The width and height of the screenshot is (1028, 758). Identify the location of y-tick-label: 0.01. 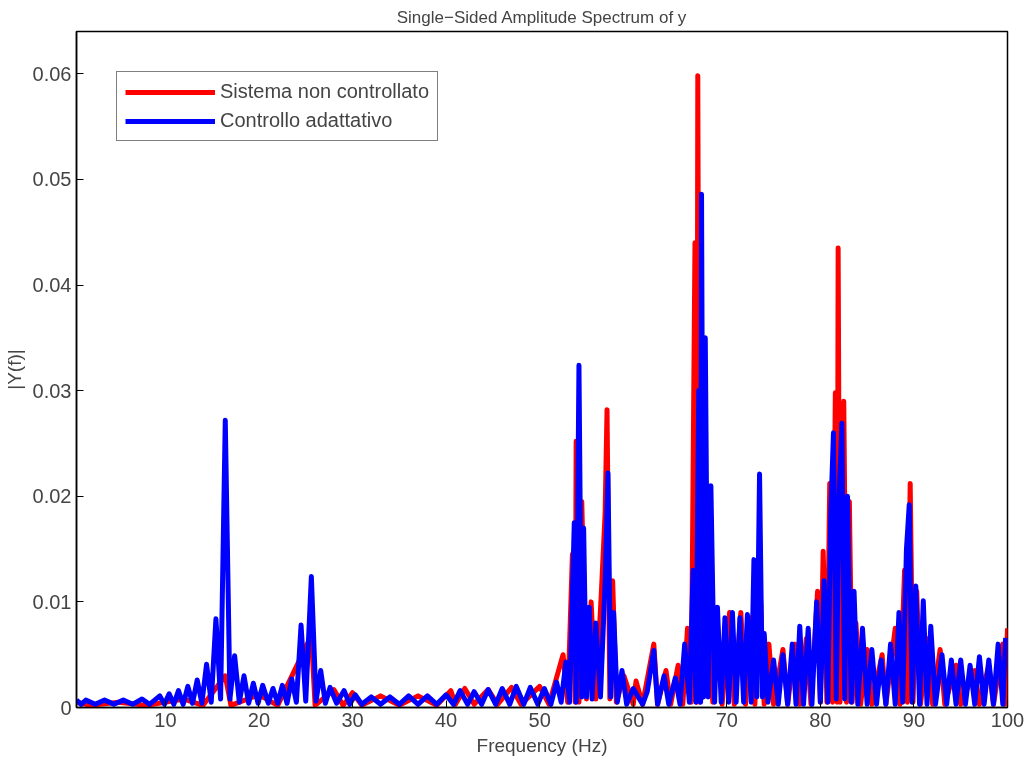
(52, 601).